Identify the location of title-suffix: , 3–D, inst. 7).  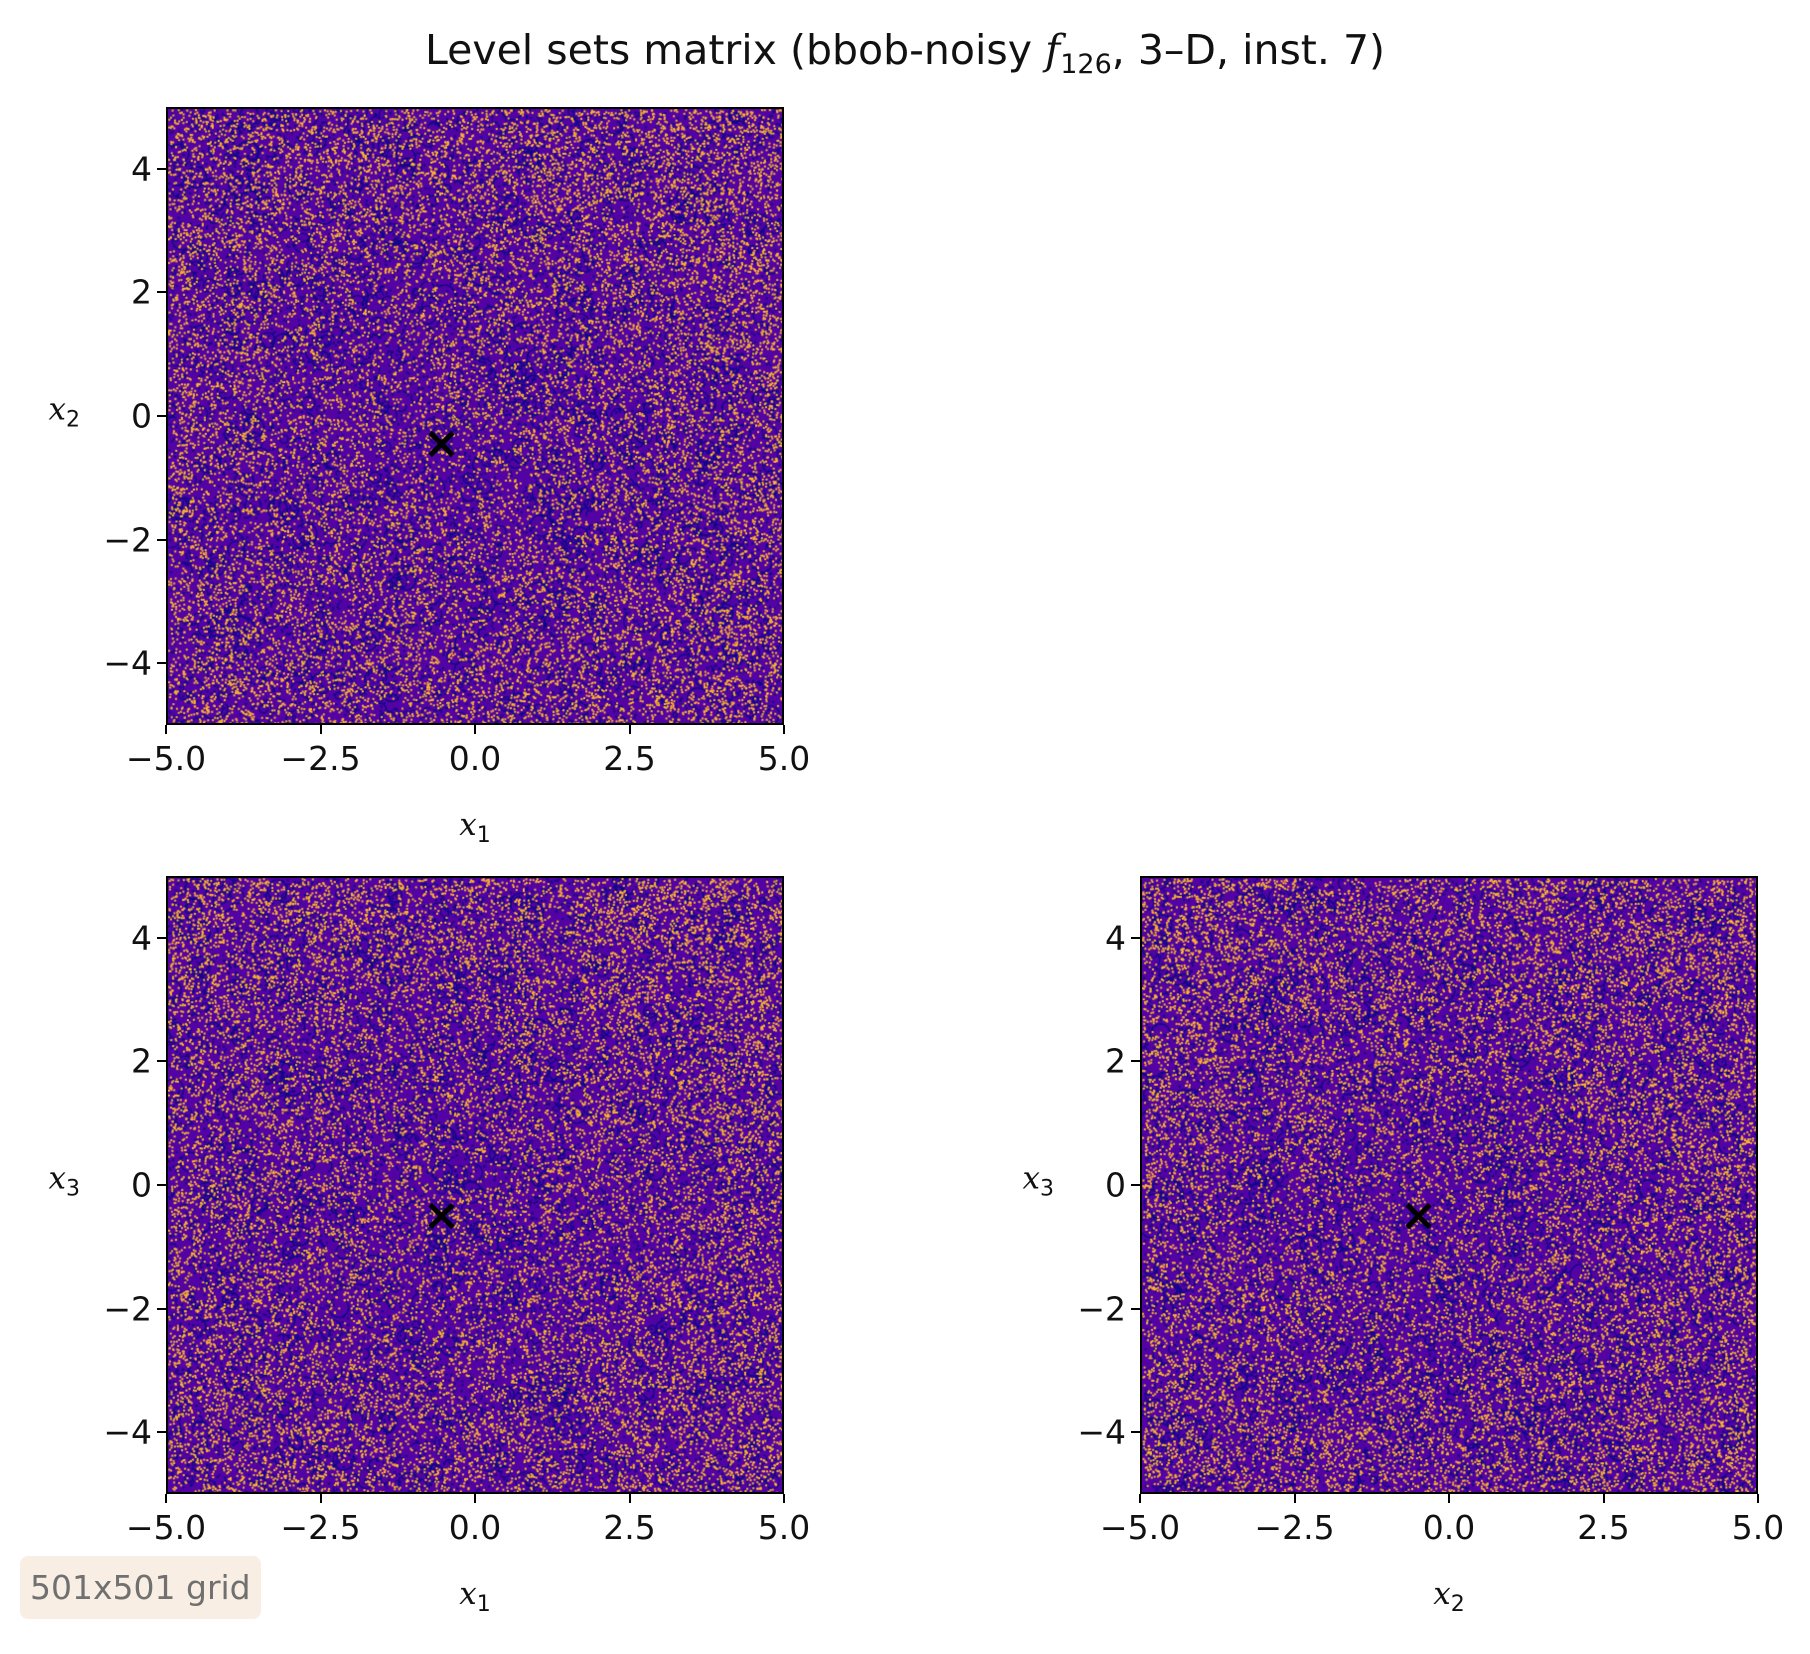
(1248, 50).